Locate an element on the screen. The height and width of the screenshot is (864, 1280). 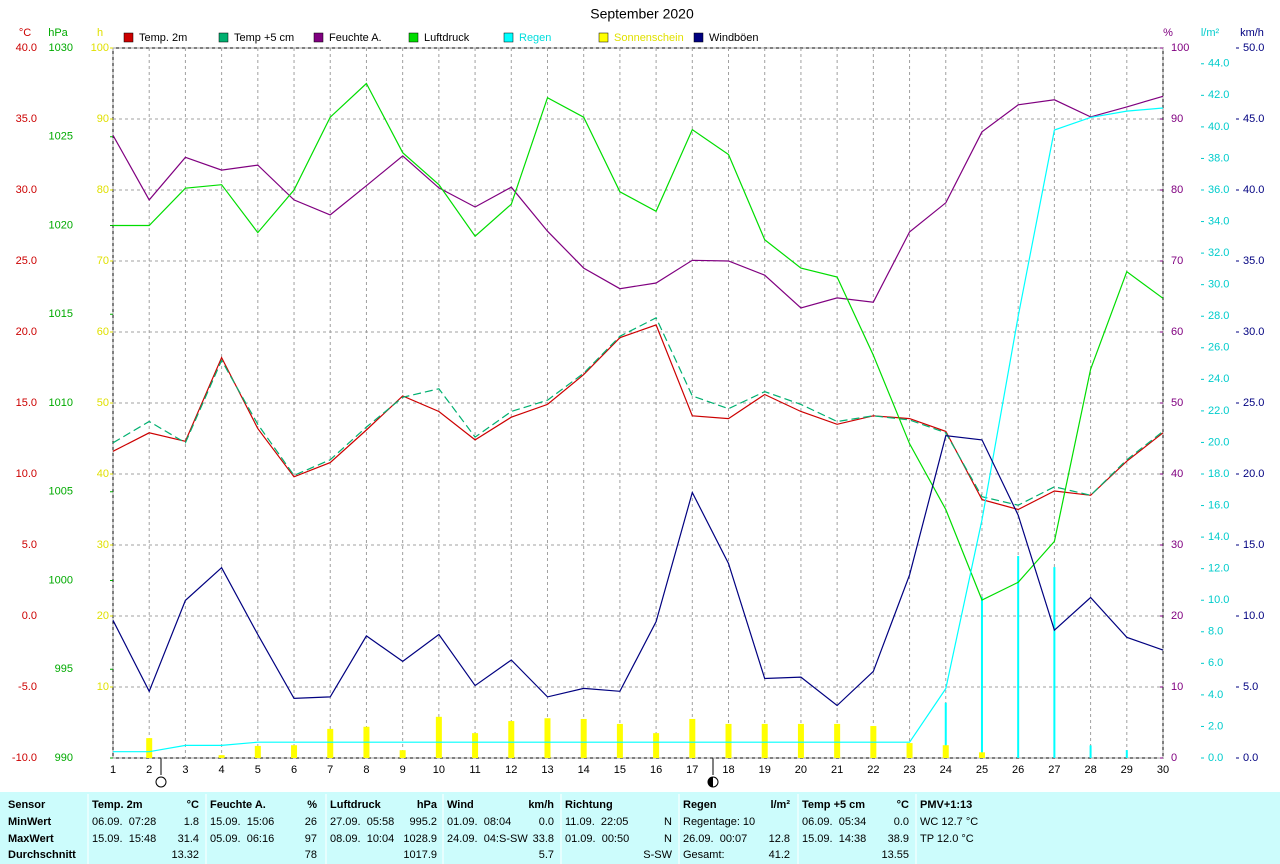
y-tick-label: 2.0 is located at coordinates (1215, 726).